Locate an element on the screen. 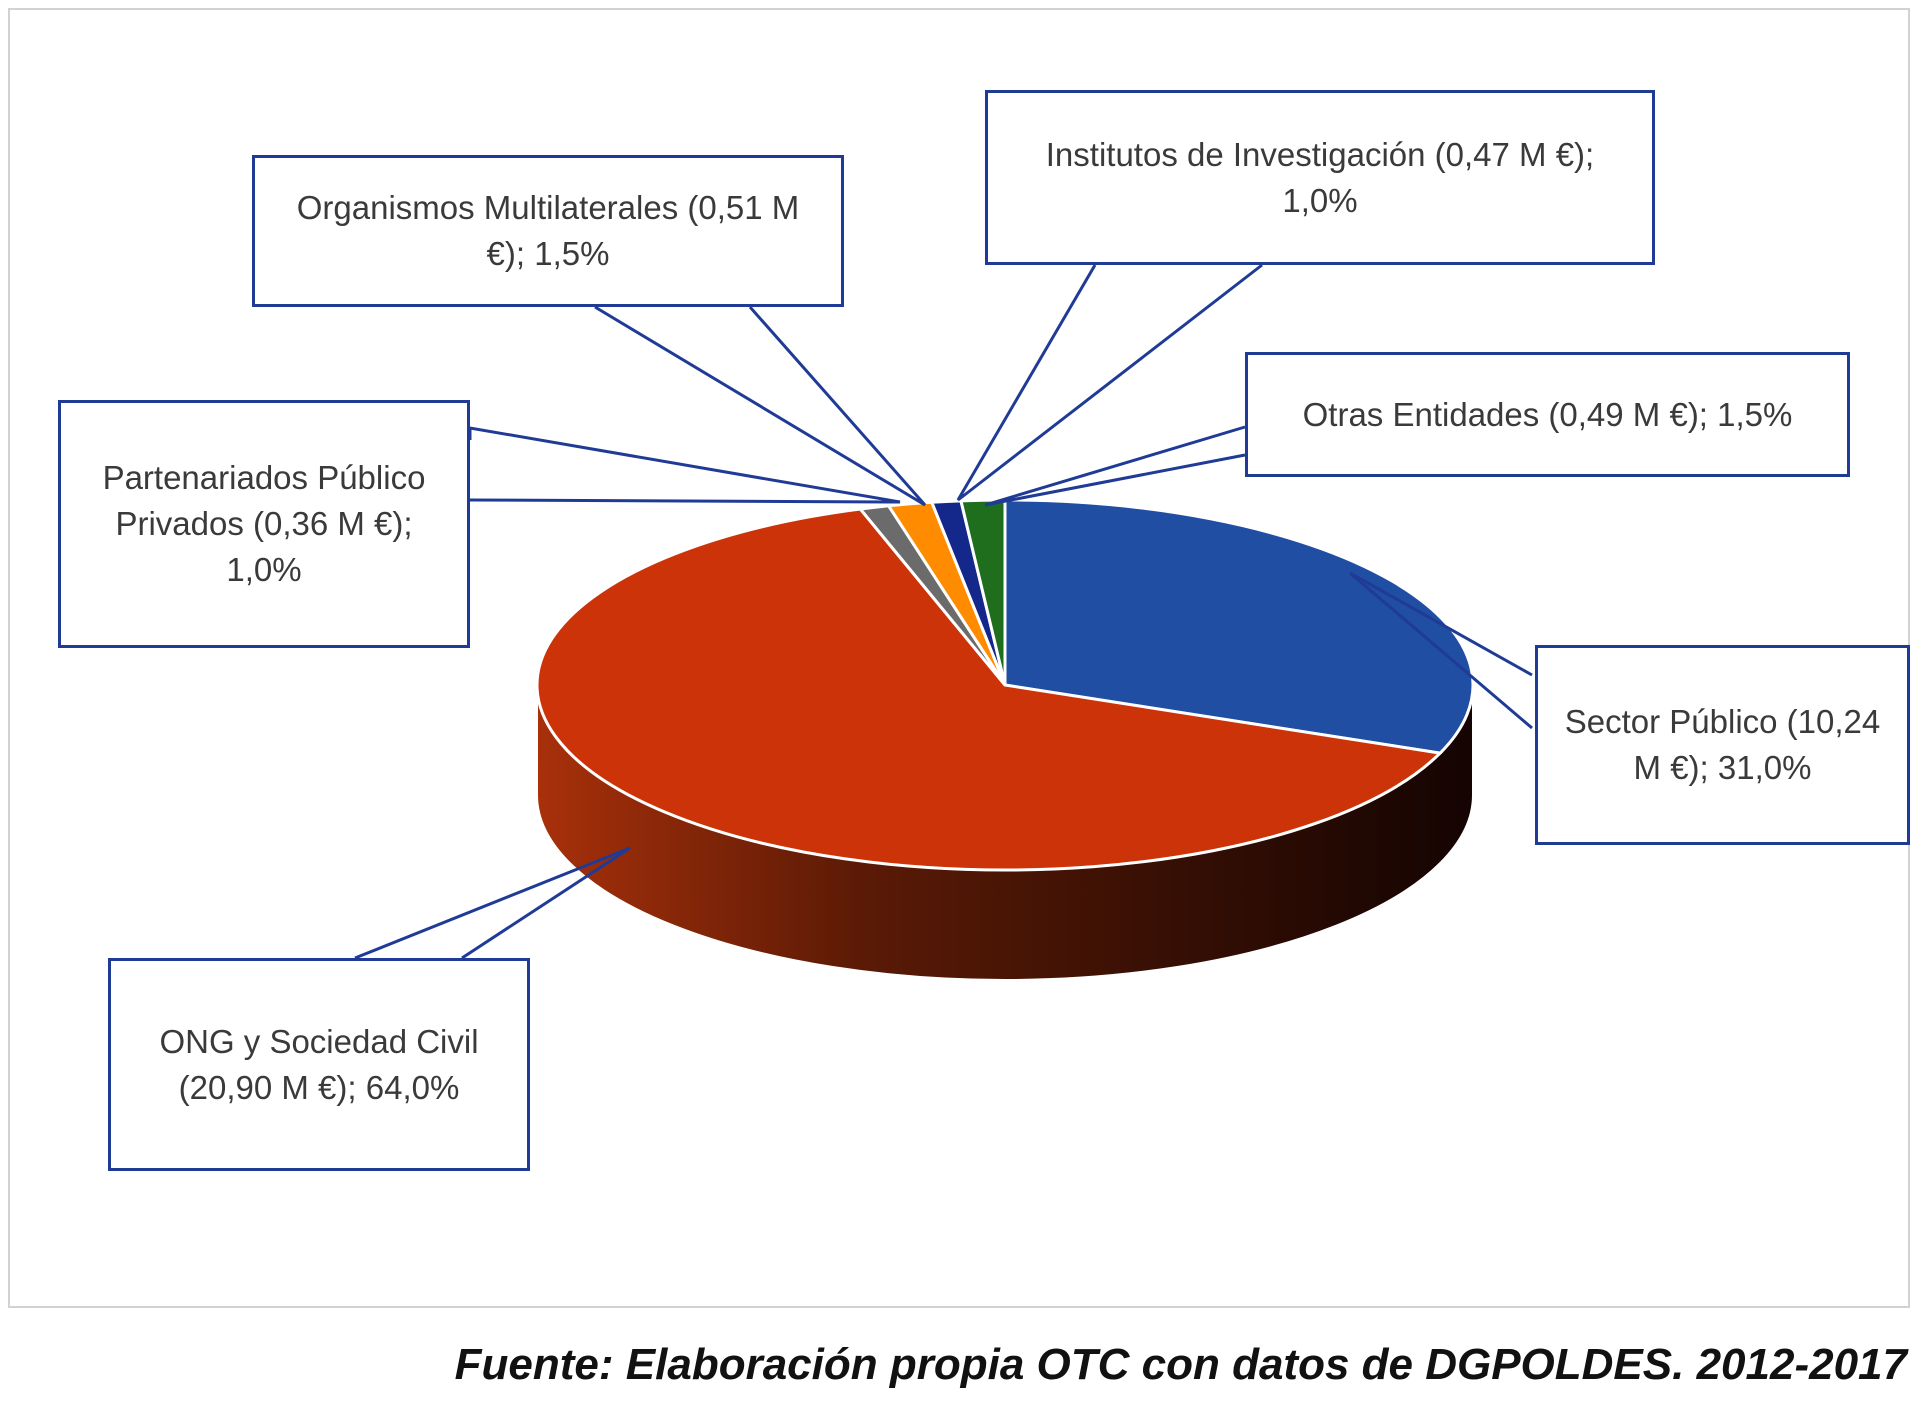 This screenshot has height=1405, width=1919. callout-line: Privados (0,36 M €); is located at coordinates (264, 523).